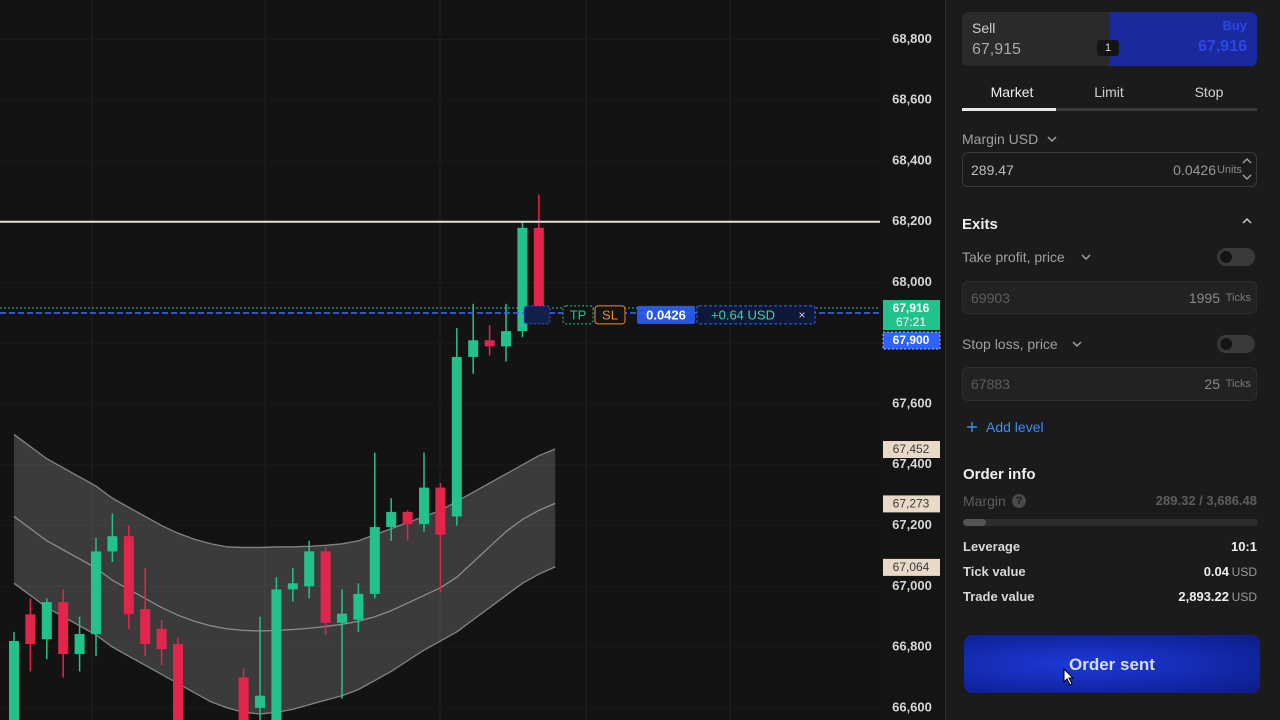  What do you see at coordinates (1236, 257) in the screenshot?
I see `take-profit-toggle` at bounding box center [1236, 257].